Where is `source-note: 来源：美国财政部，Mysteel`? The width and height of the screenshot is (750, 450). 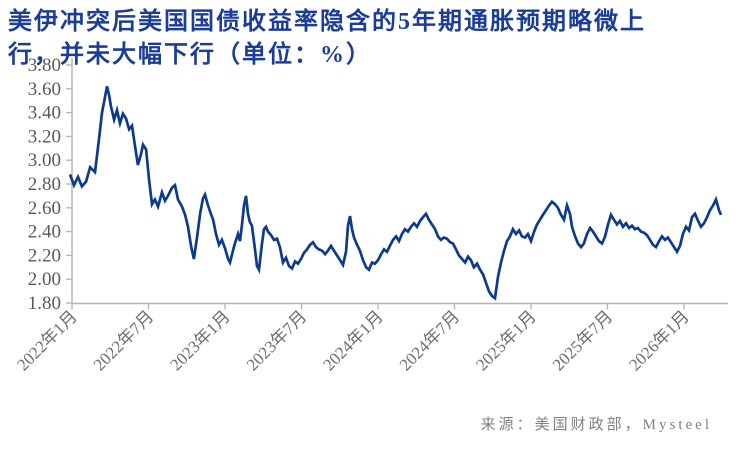 source-note: 来源：美国财政部，Mysteel is located at coordinates (596, 425).